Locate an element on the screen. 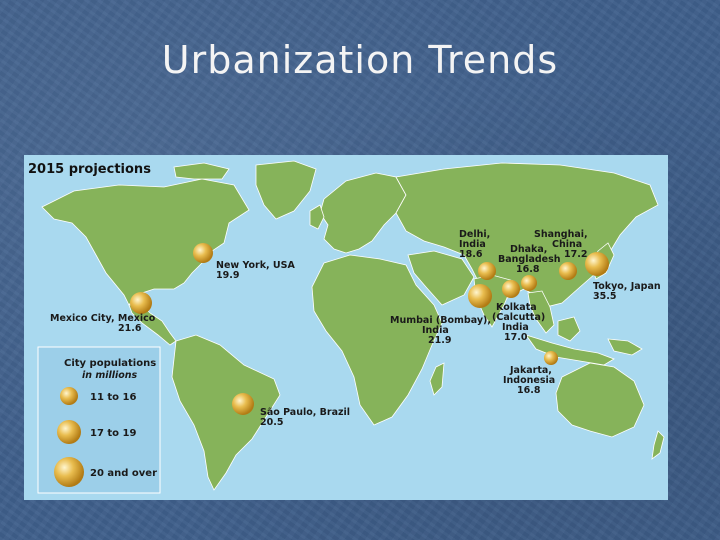 Image resolution: width=720 pixels, height=540 pixels. city-label-line: Delhi, is located at coordinates (474, 234).